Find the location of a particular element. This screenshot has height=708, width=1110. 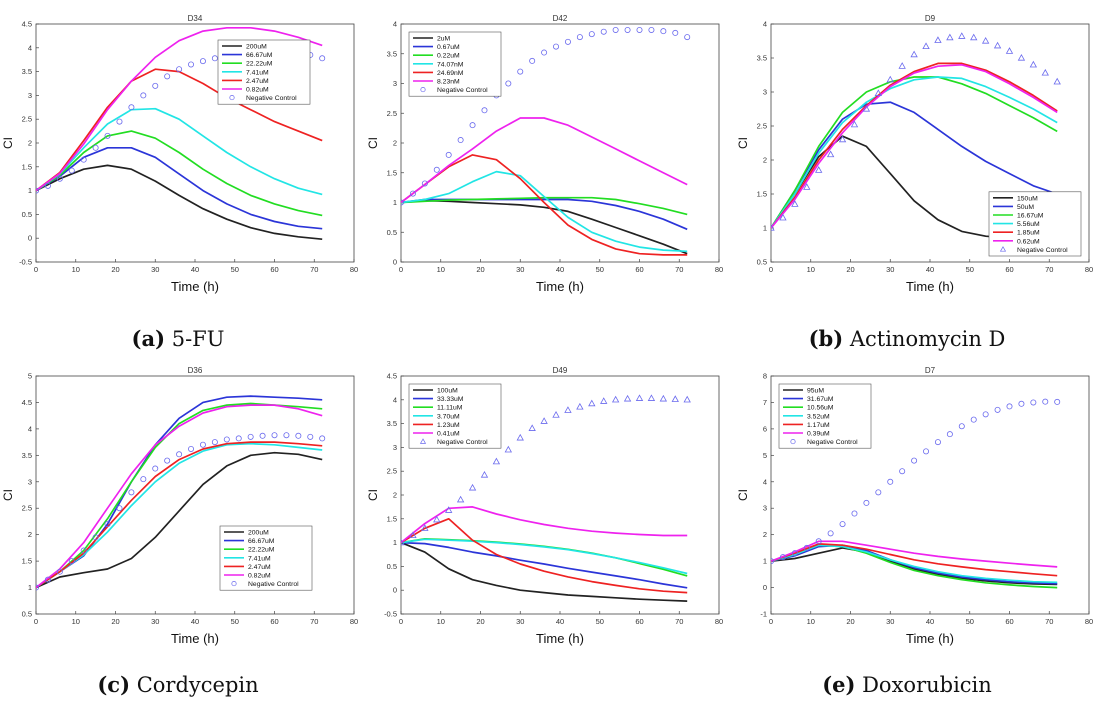

legend-label: 16.67uM is located at coordinates (1030, 216).